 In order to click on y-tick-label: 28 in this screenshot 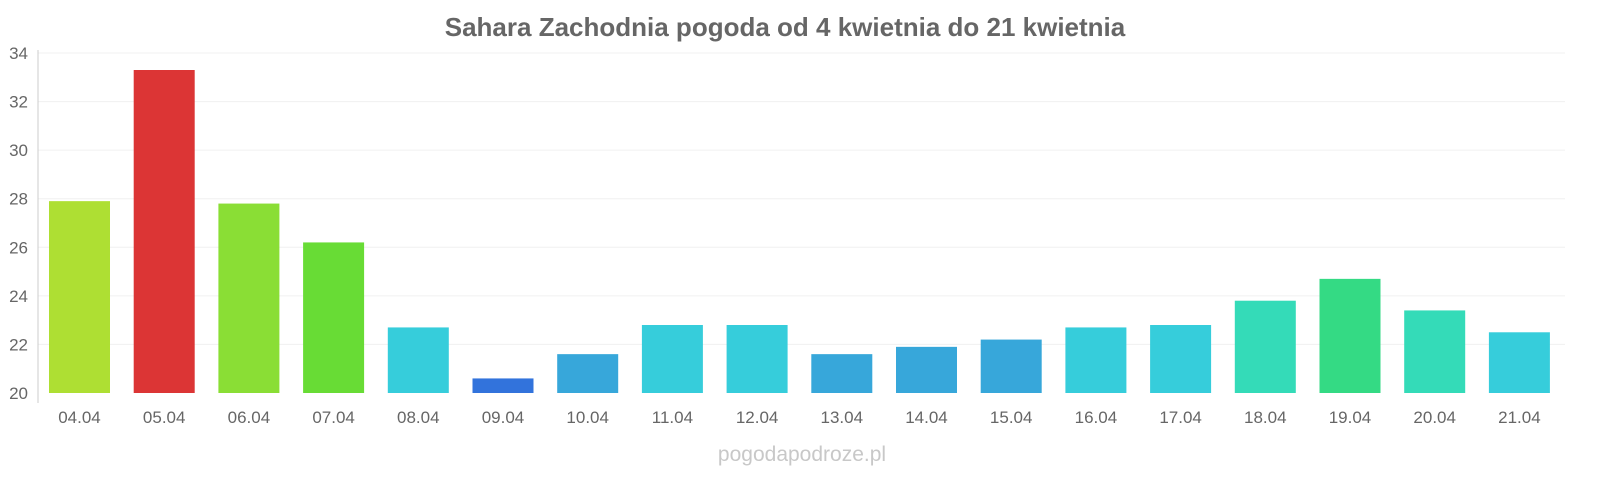, I will do `click(18, 199)`.